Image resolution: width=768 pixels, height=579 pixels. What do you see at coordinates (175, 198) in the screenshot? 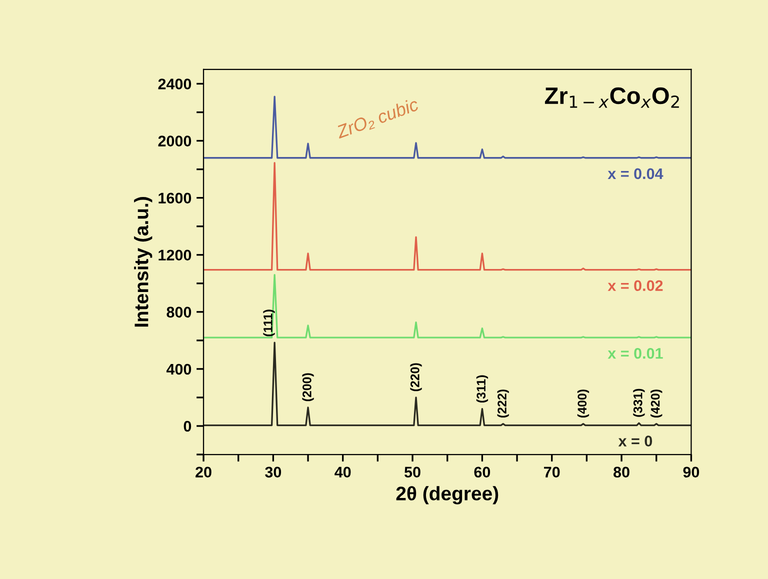
I see `y-tick-label: 1600` at bounding box center [175, 198].